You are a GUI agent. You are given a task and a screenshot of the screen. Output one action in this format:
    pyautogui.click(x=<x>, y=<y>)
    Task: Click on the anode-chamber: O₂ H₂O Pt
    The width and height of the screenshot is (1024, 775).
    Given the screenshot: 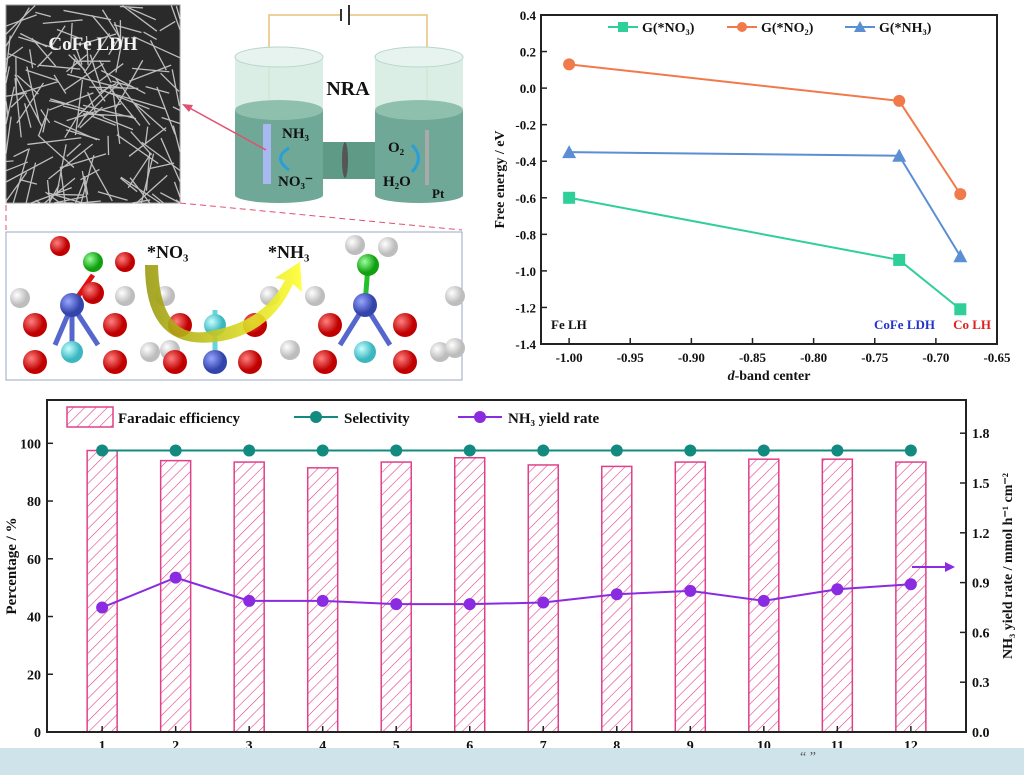 What is the action you would take?
    pyautogui.click(x=419, y=124)
    